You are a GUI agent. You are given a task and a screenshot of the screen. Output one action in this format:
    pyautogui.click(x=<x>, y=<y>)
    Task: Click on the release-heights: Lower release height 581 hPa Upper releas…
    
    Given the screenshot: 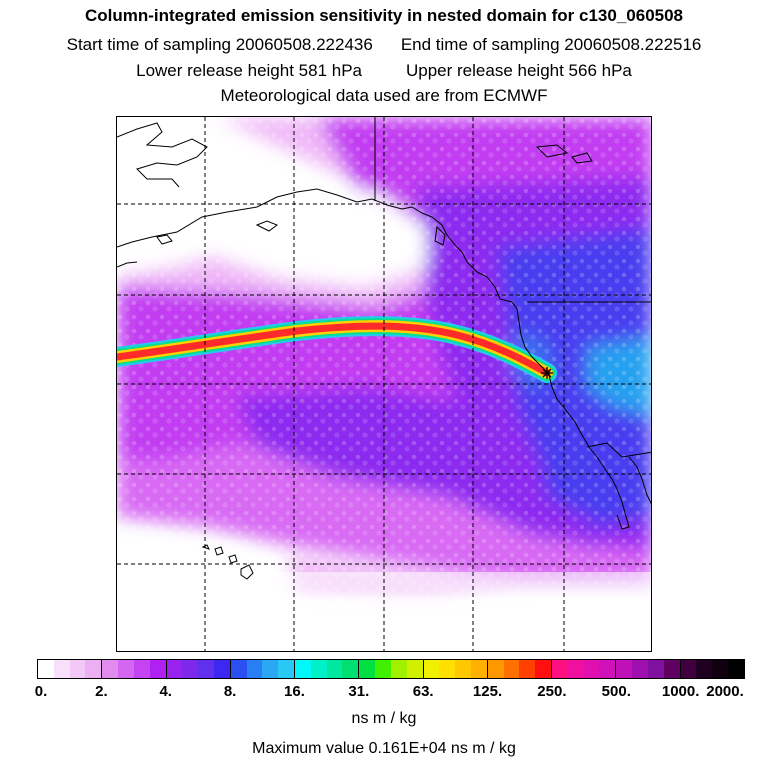 What is the action you would take?
    pyautogui.click(x=384, y=71)
    